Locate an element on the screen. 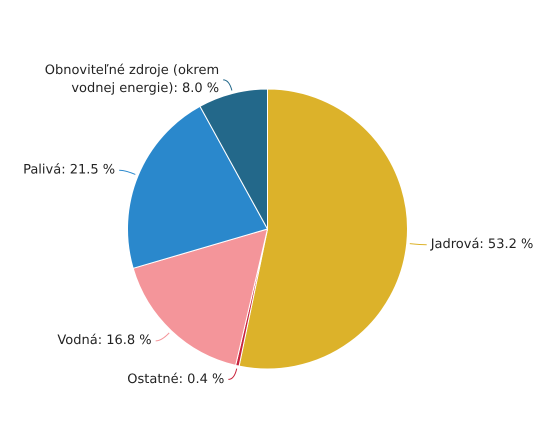 The height and width of the screenshot is (448, 535). slice-label: Vodná: 16.8 % is located at coordinates (104, 340).